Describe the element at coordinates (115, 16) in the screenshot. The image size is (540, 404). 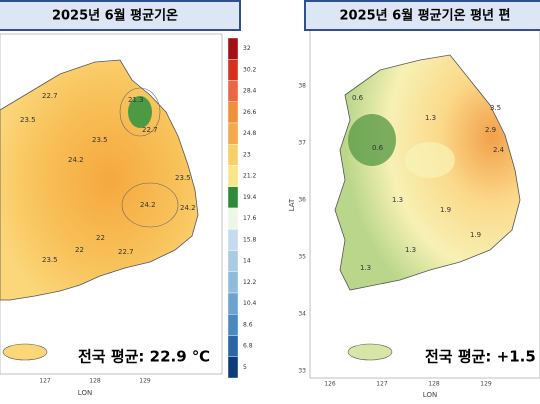
I see `panel-title: 2025년 6월 평균기온` at that location.